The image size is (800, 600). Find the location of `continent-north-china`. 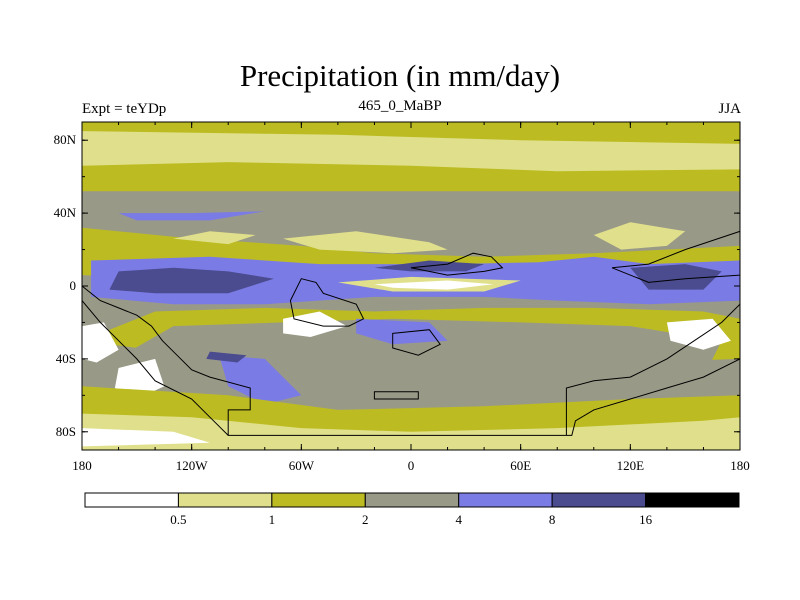

continent-north-china is located at coordinates (416, 342).